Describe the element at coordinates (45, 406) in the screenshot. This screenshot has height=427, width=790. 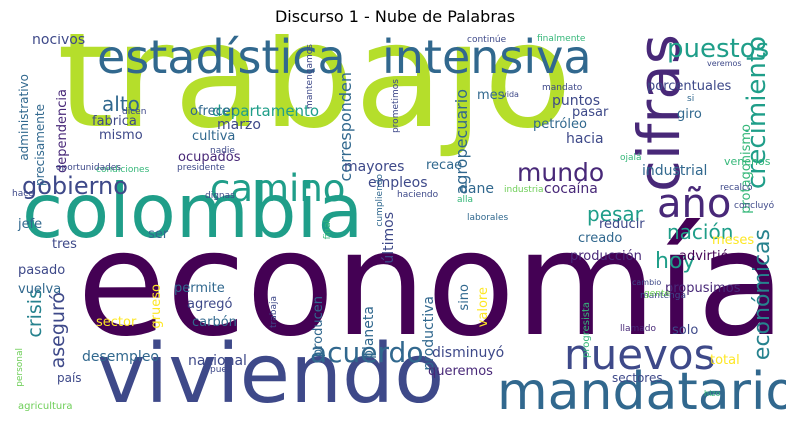
I see `word-agricultura: agricultura` at that location.